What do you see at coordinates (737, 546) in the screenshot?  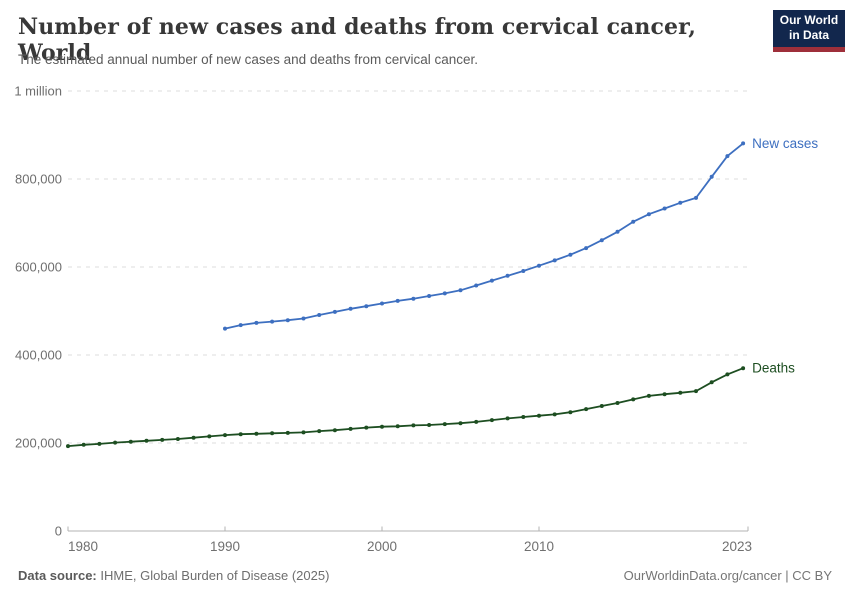 I see `x-axis-tick-label: 2023` at bounding box center [737, 546].